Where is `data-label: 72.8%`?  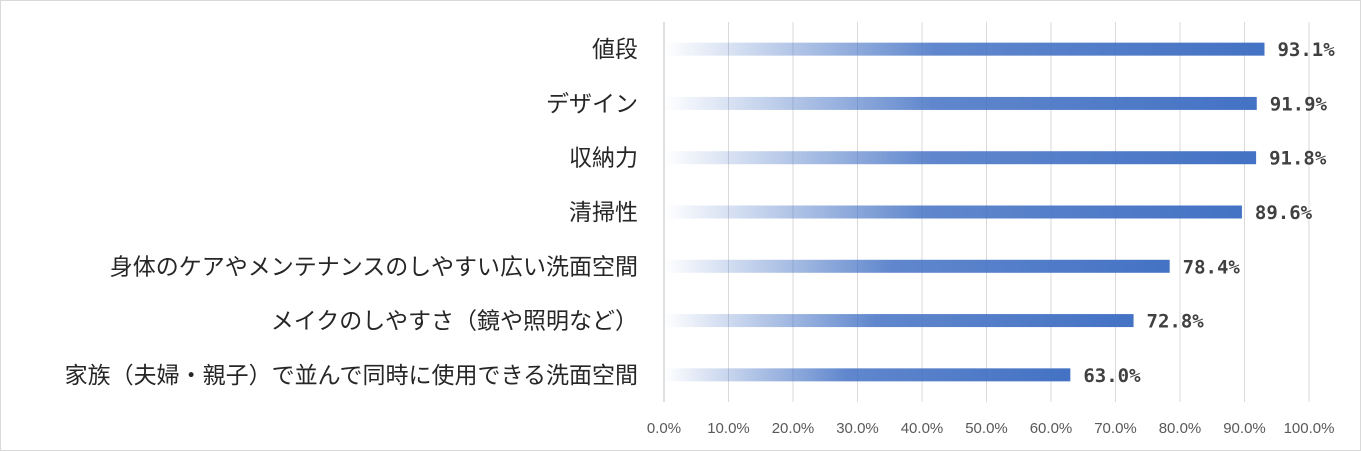 data-label: 72.8% is located at coordinates (1176, 322).